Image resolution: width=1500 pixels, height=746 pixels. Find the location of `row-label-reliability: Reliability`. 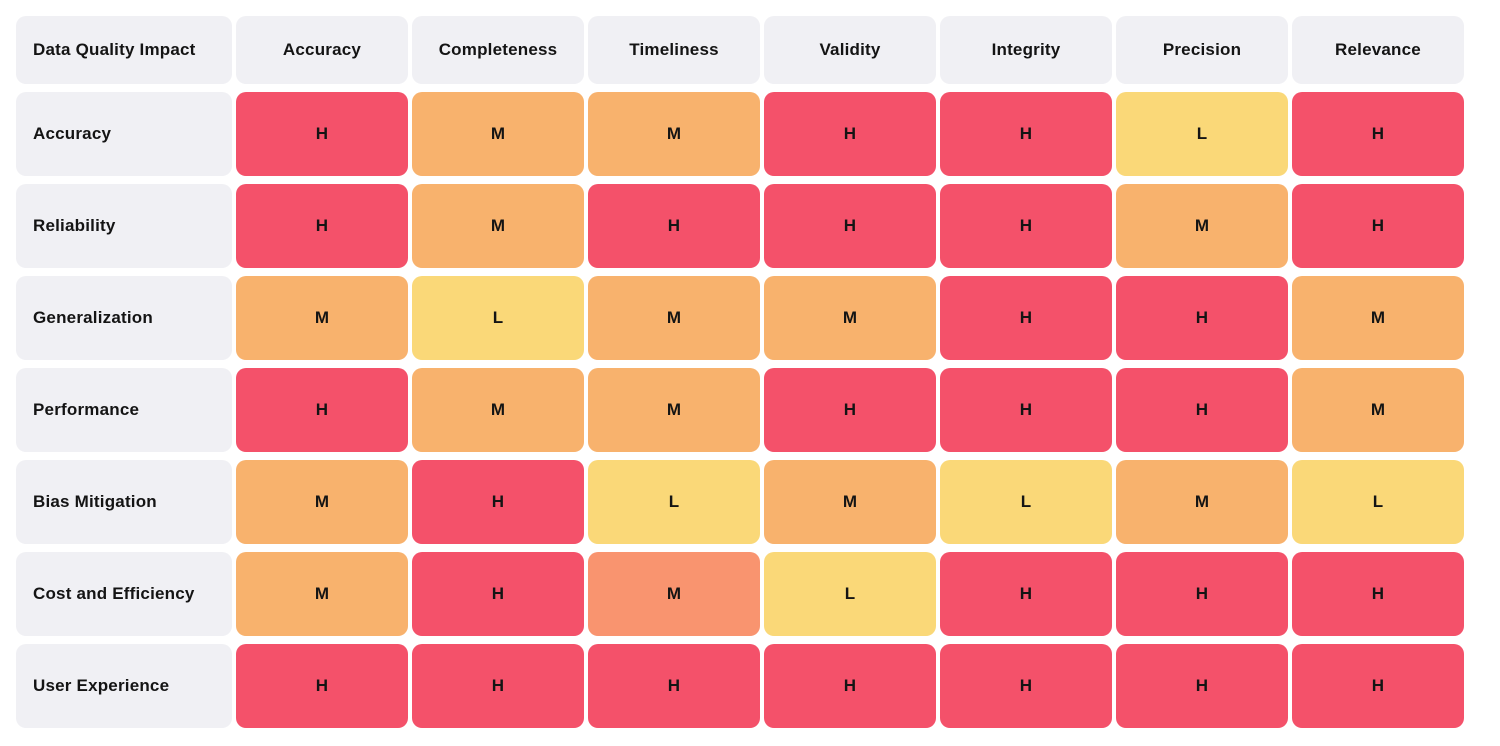

row-label-reliability: Reliability is located at coordinates (124, 226).